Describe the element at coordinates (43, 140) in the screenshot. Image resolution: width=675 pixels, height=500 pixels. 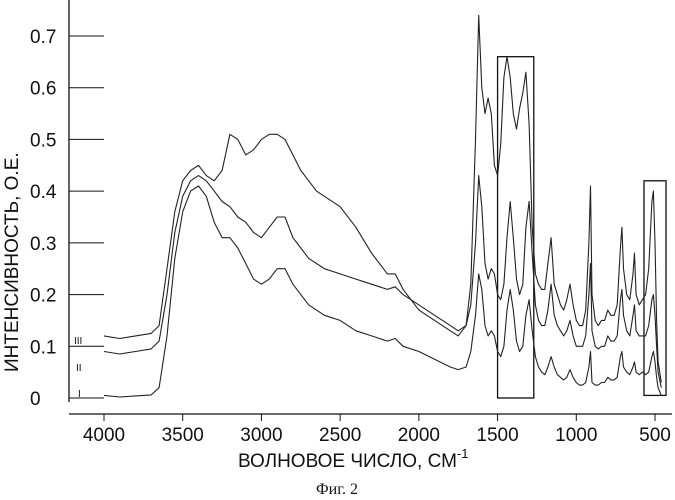
I see `y-tick-label: 0.5` at that location.